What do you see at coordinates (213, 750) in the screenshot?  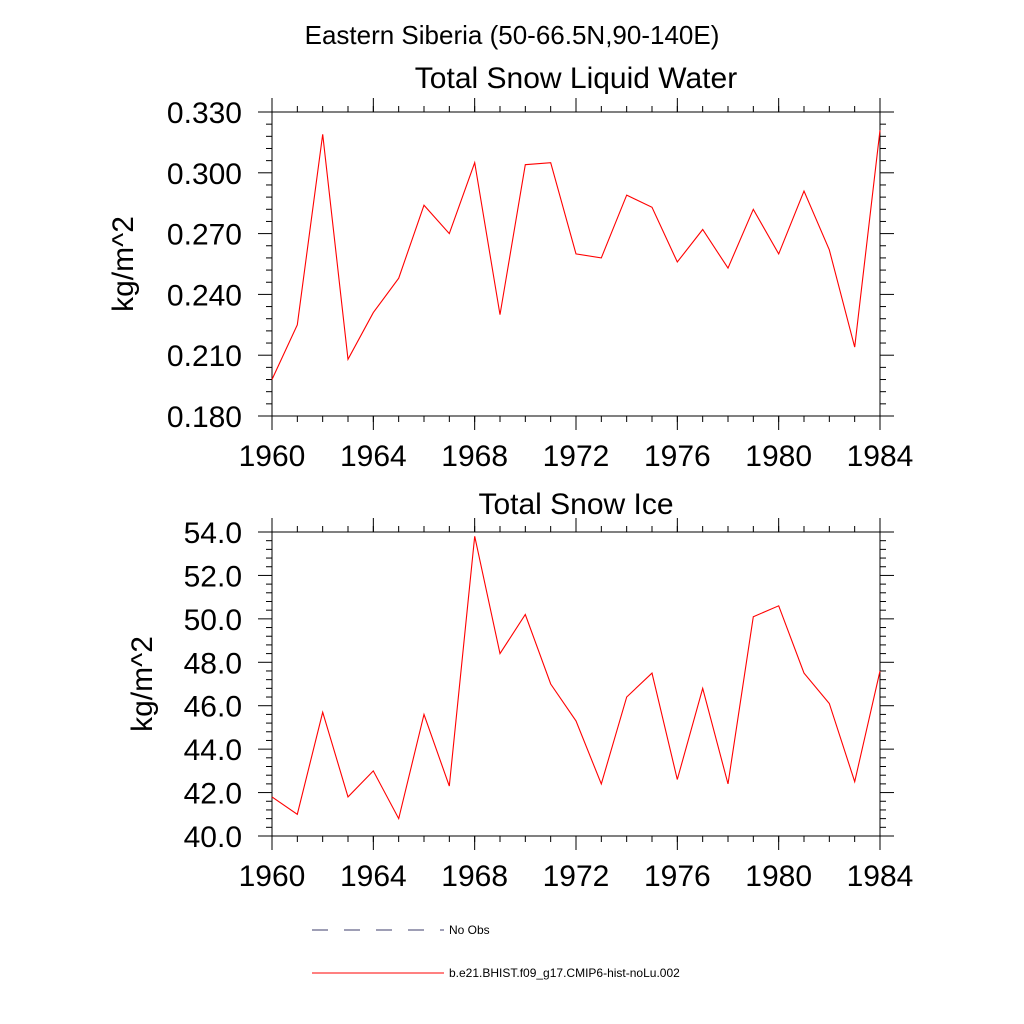 I see `y-tick-label: 44.0` at bounding box center [213, 750].